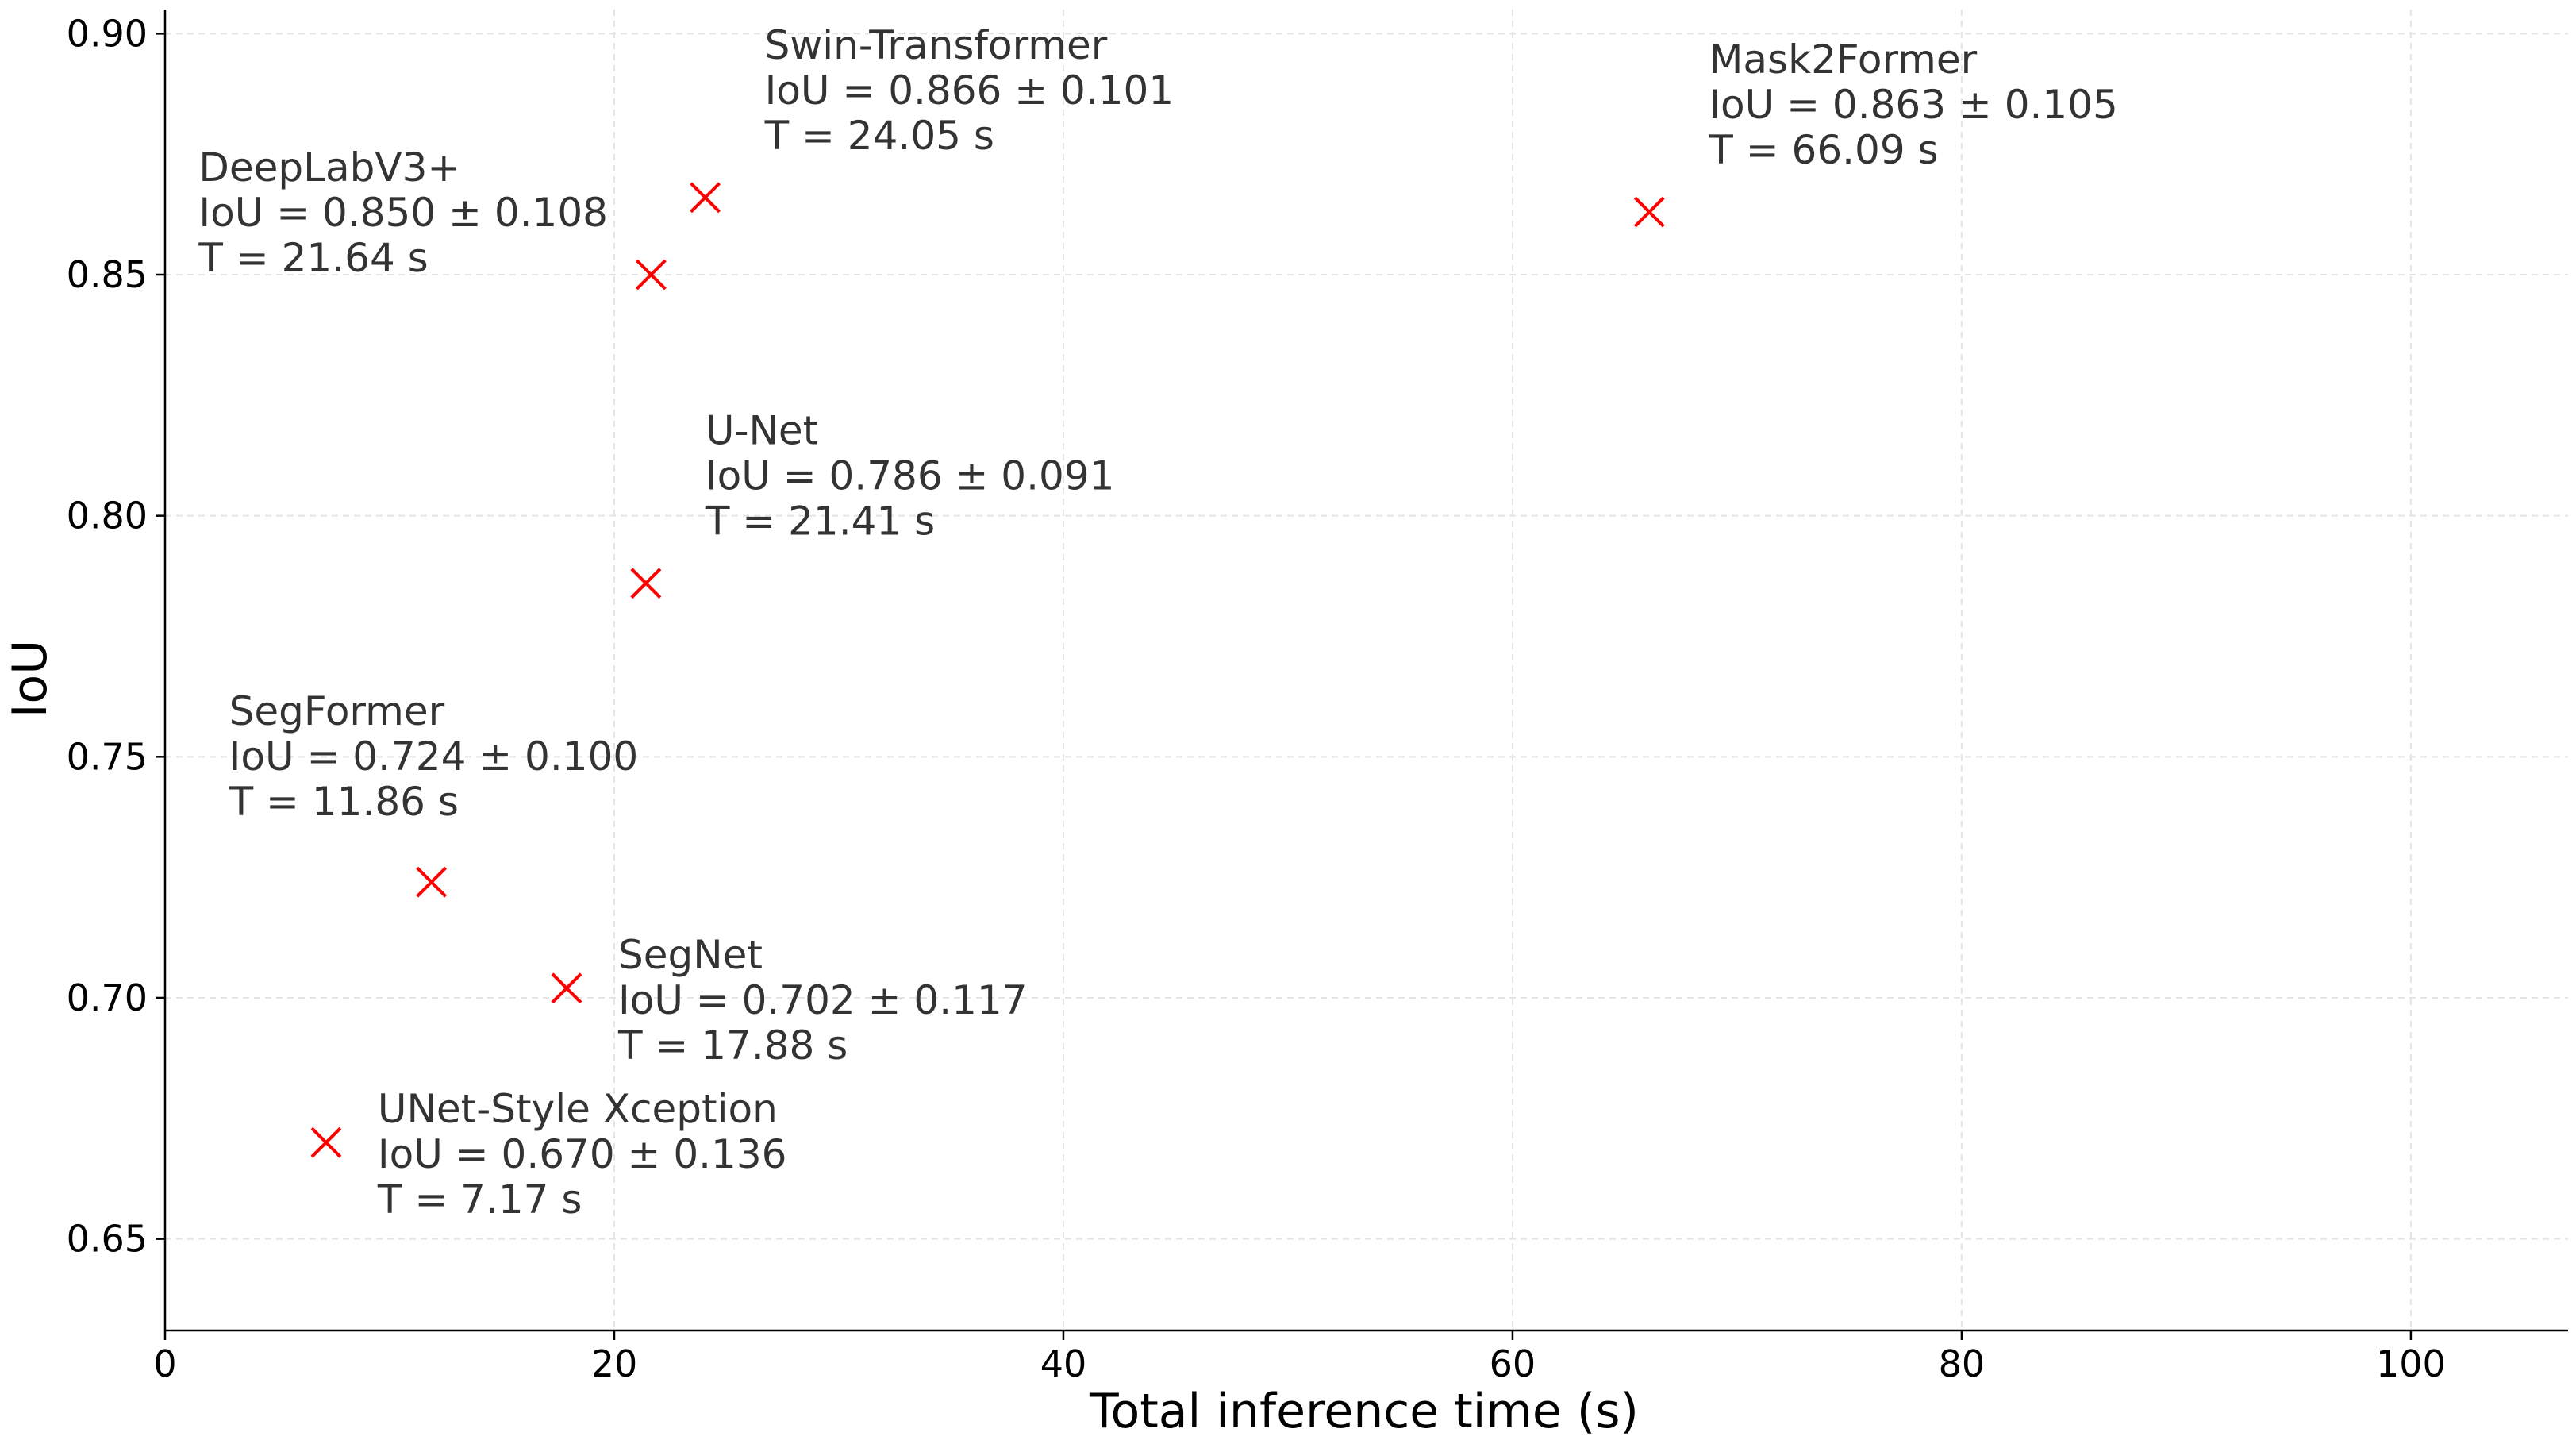  I want to click on x-tick-label: 40, so click(1063, 1364).